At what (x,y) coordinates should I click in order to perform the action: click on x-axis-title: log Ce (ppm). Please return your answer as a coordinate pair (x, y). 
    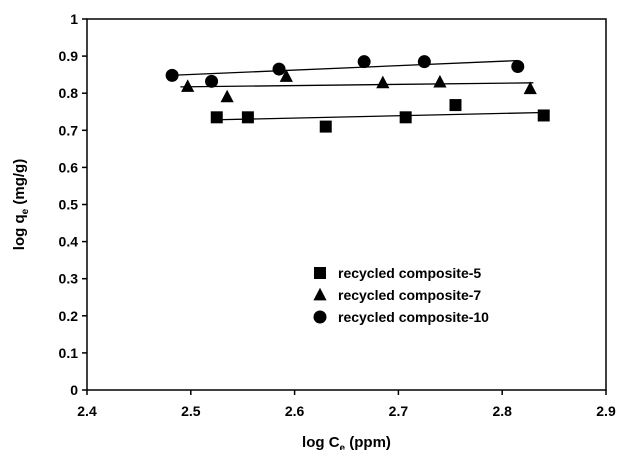
    Looking at the image, I should click on (346, 442).